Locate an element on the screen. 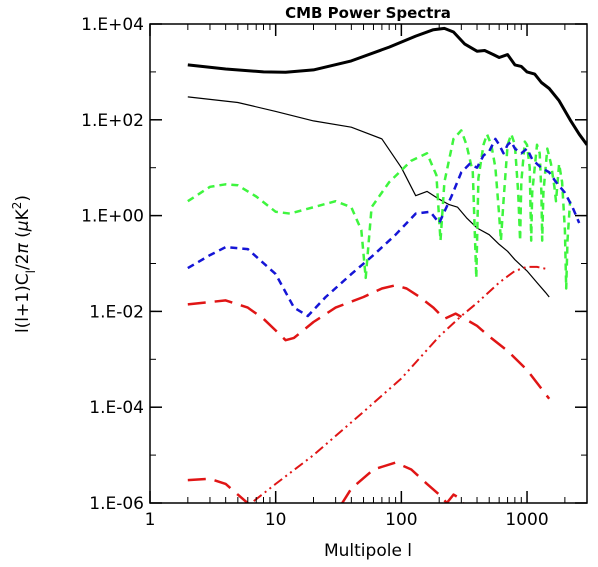 The width and height of the screenshot is (598, 567). series-line-bb_low2 is located at coordinates (402, 482).